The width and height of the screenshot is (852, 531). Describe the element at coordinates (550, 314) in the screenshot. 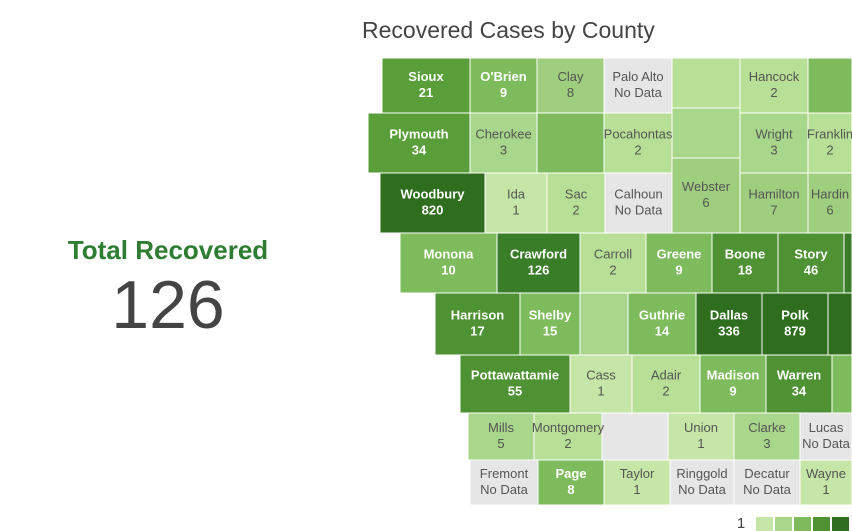

I see `county-name: Shelby` at that location.